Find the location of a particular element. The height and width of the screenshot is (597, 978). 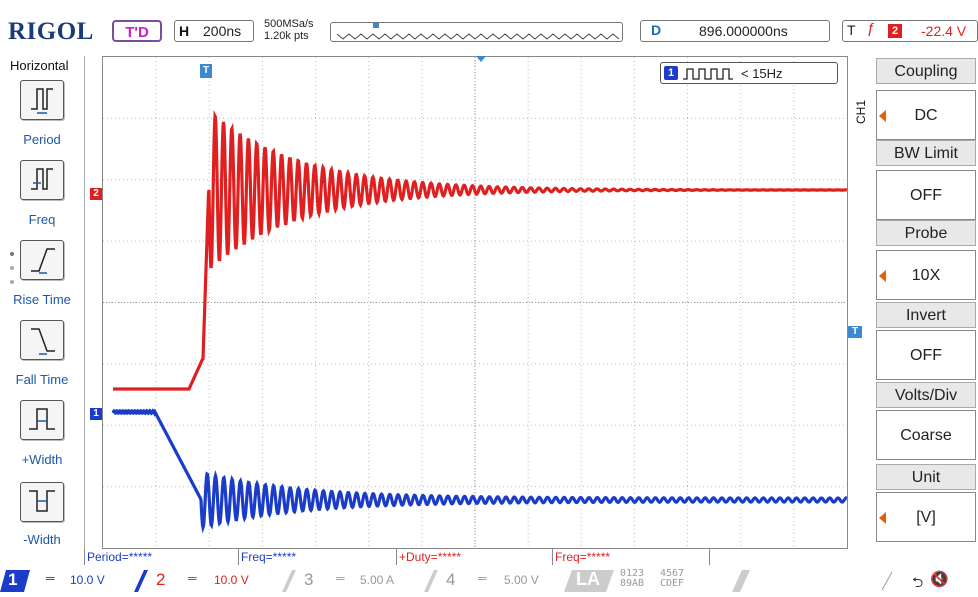

menu-title: Horizontal is located at coordinates (39, 65).